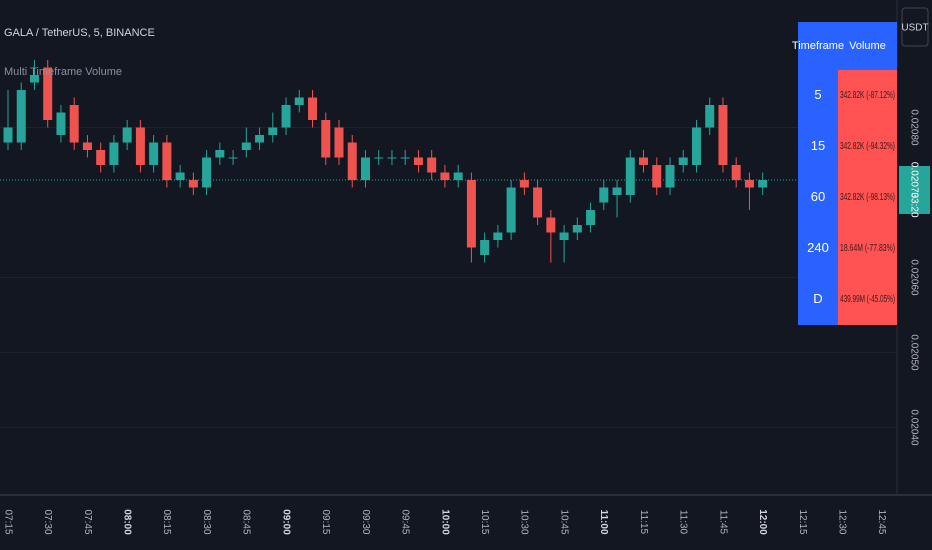 Image resolution: width=932 pixels, height=550 pixels. What do you see at coordinates (867, 46) in the screenshot?
I see `table-header-text: Volume` at bounding box center [867, 46].